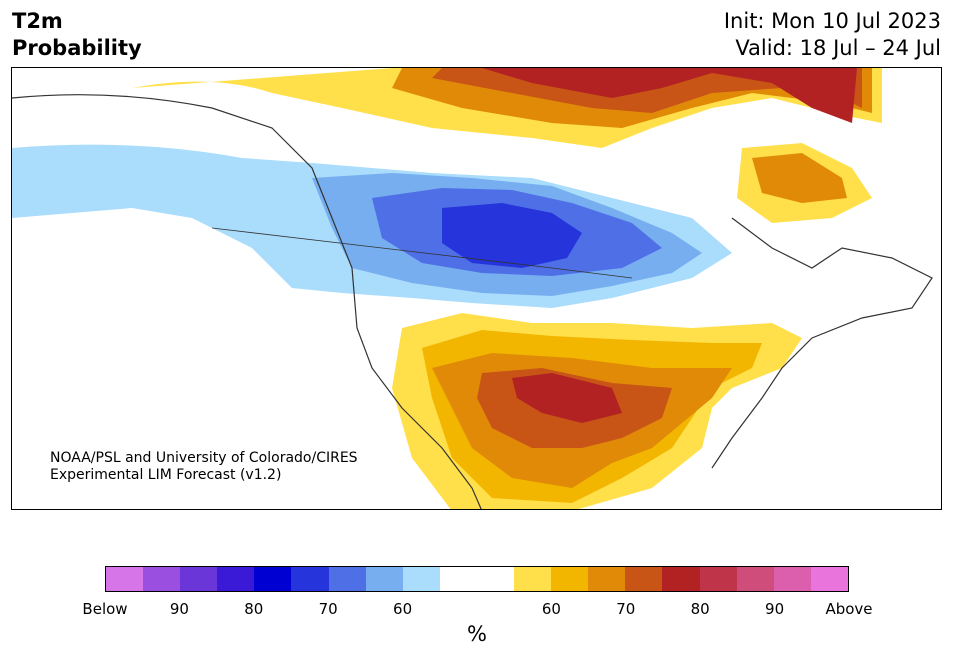 The width and height of the screenshot is (953, 659). I want to click on colorbar-tick-label: Above, so click(849, 609).